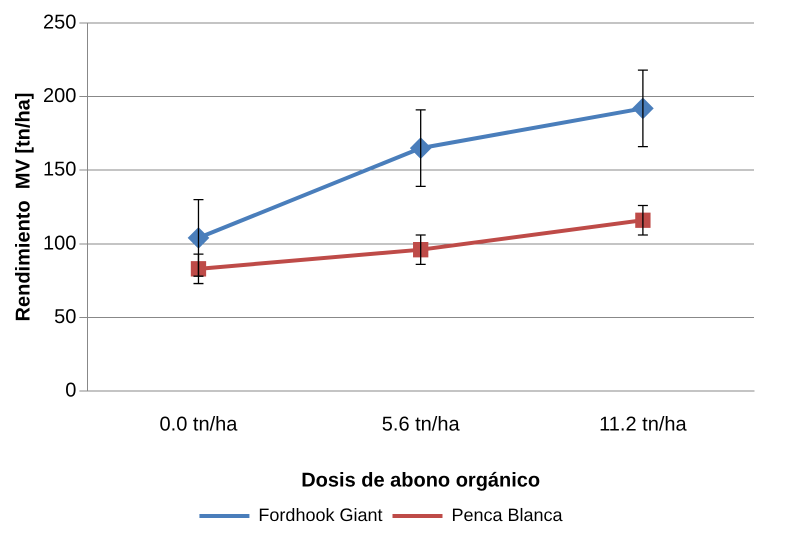  I want to click on legend-label: Penca Blanca, so click(507, 514).